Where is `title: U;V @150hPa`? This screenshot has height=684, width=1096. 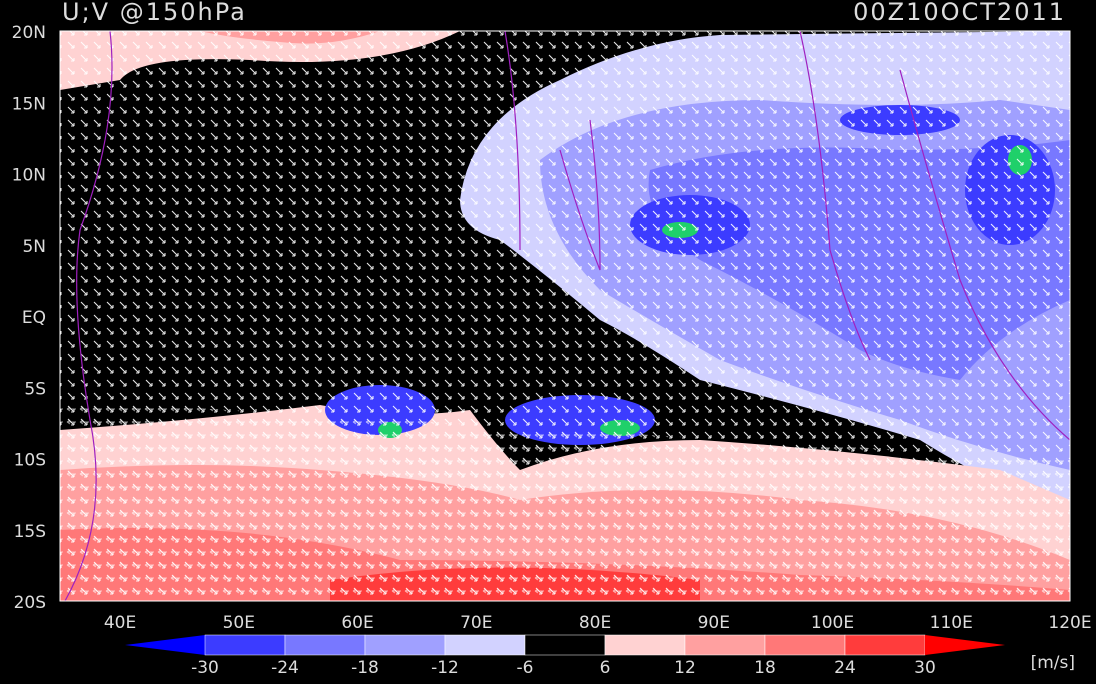
title: U;V @150hPa is located at coordinates (154, 13).